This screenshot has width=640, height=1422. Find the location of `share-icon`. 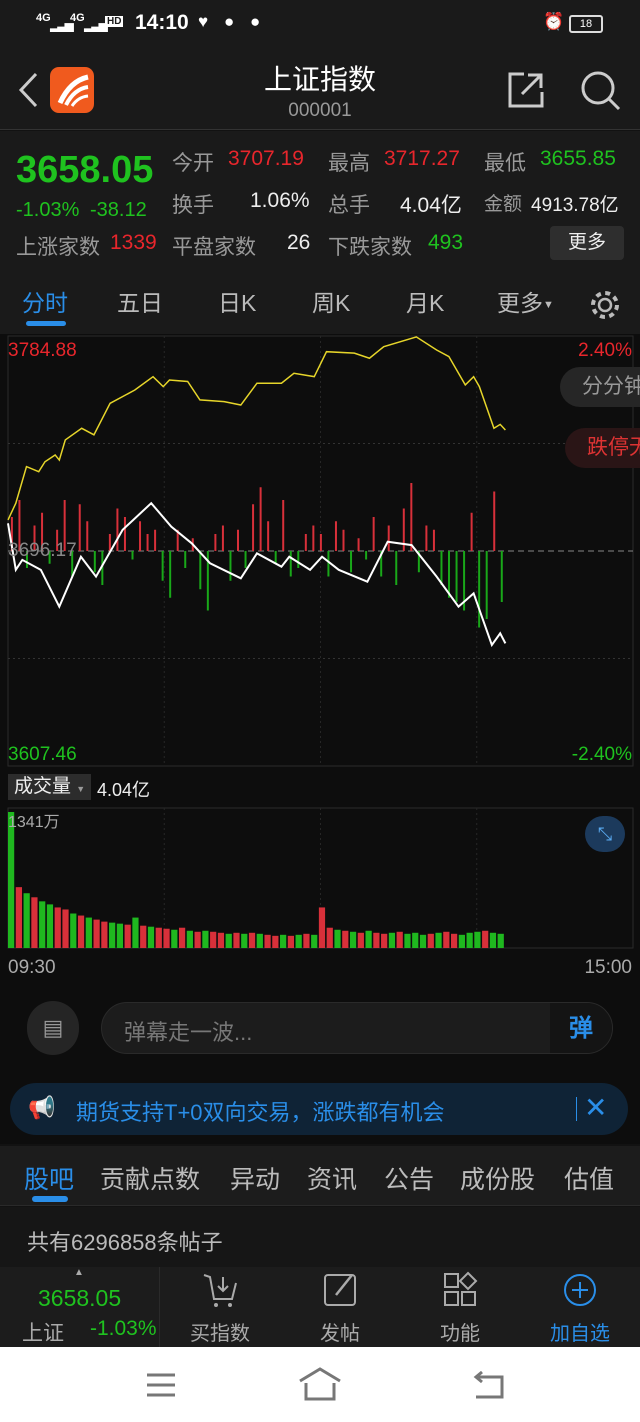

share-icon is located at coordinates (526, 90).